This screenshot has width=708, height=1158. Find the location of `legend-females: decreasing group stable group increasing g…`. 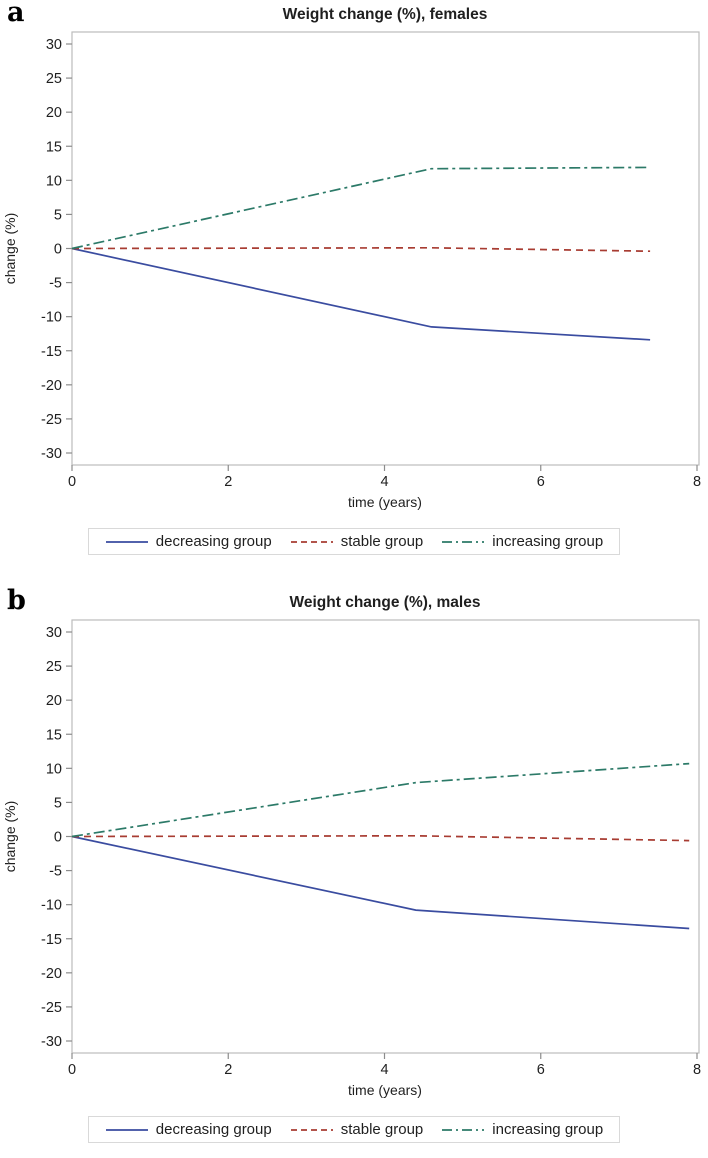

legend-females: decreasing group stable group increasing g… is located at coordinates (354, 541).